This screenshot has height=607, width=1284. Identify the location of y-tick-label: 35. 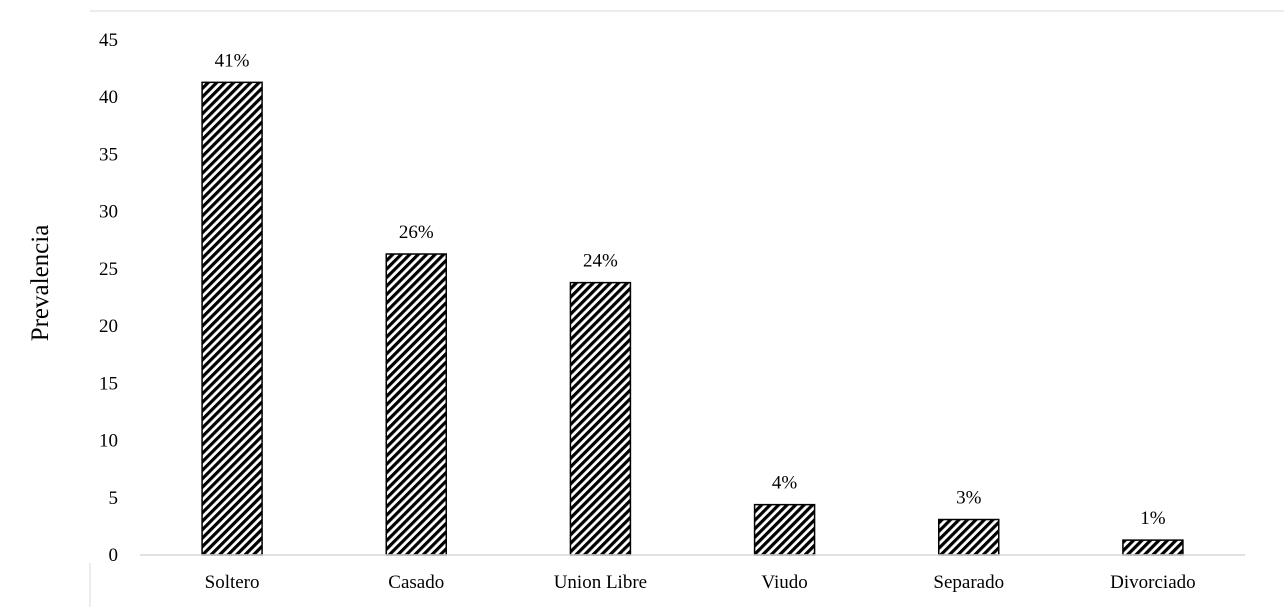
(108, 154).